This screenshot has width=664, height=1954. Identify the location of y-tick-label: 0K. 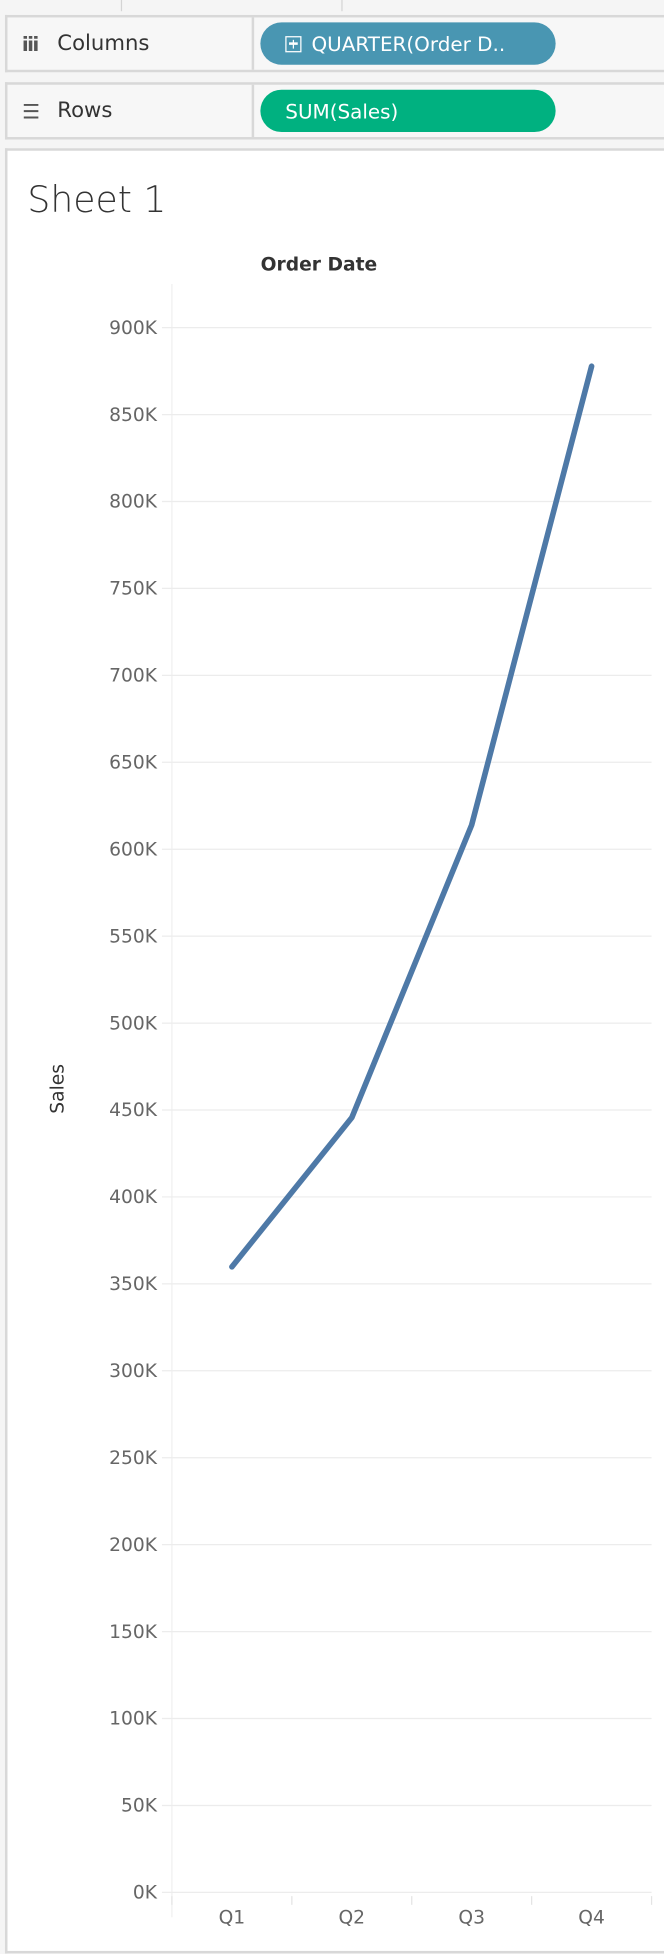
(145, 1893).